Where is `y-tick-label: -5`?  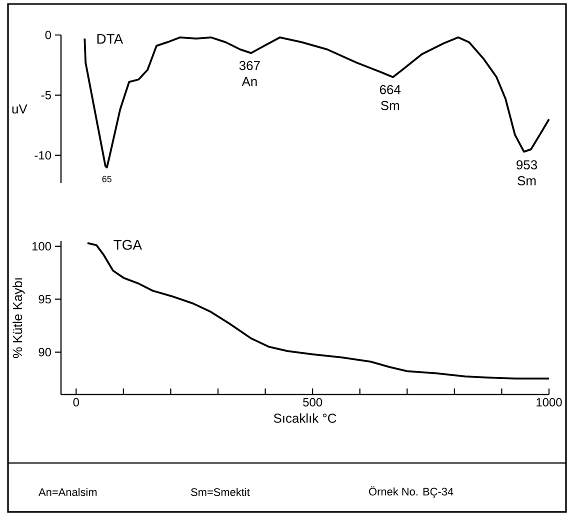 y-tick-label: -5 is located at coordinates (46, 95).